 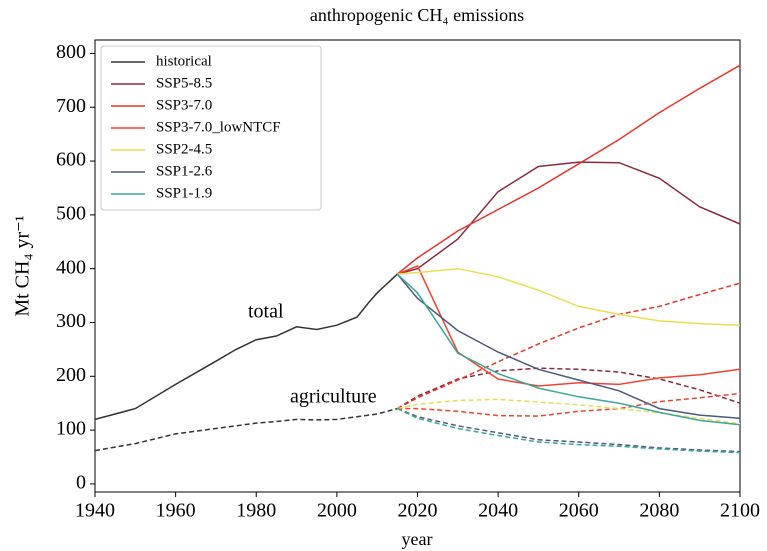 I want to click on y-tick-label: 800, so click(x=71, y=52).